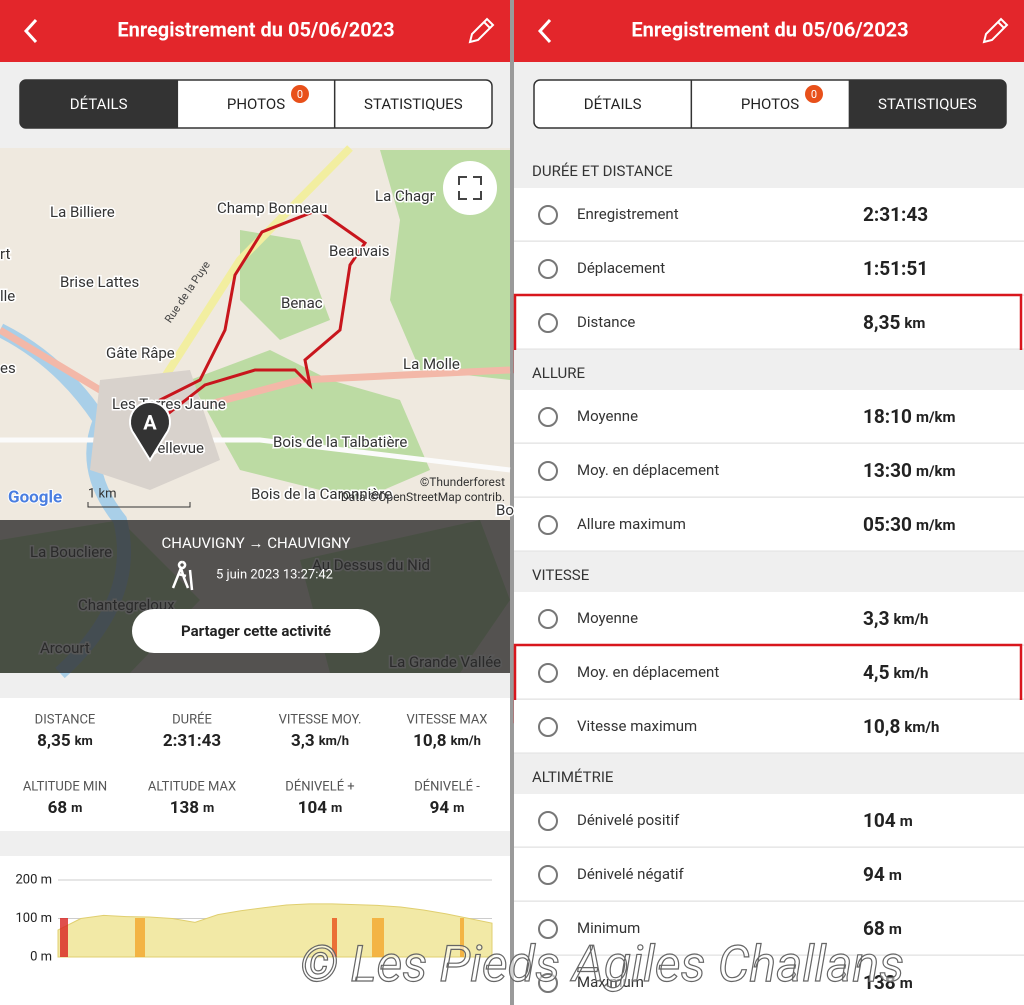 The image size is (1024, 1005). Describe the element at coordinates (814, 94) in the screenshot. I see `photo-badge` at that location.